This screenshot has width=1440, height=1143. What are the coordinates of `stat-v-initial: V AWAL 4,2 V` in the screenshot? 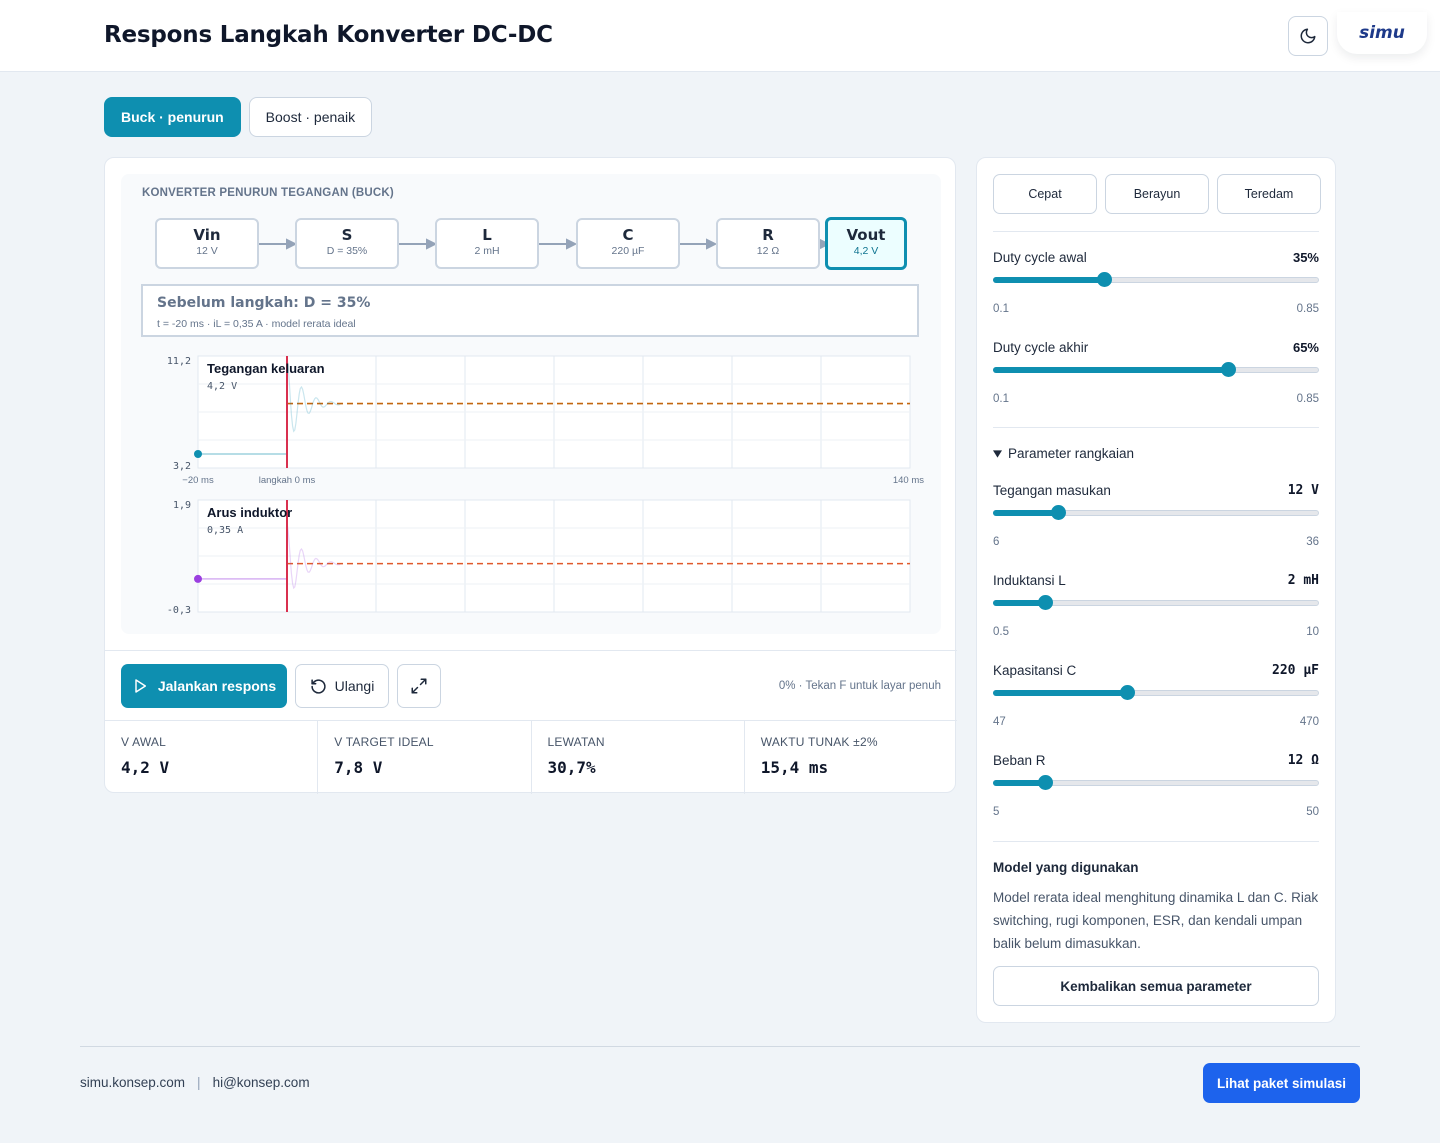 It's located at (212, 757).